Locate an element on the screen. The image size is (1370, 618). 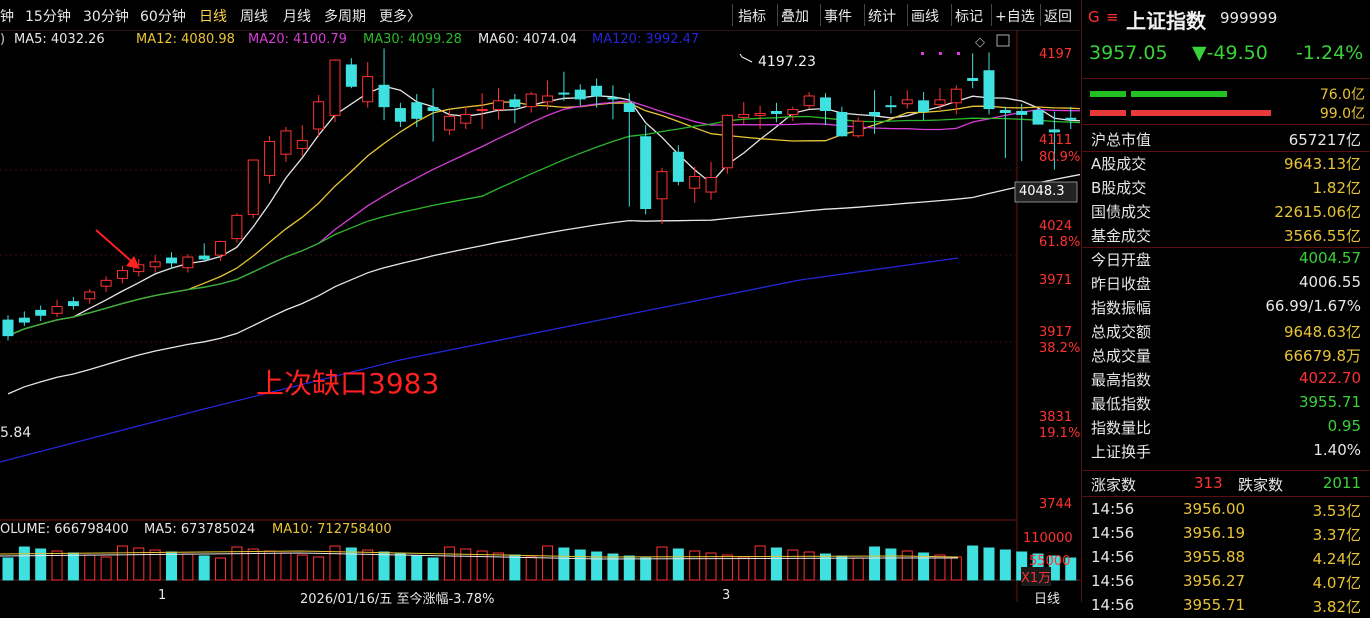
up-count-label: 涨家数 is located at coordinates (1114, 485).